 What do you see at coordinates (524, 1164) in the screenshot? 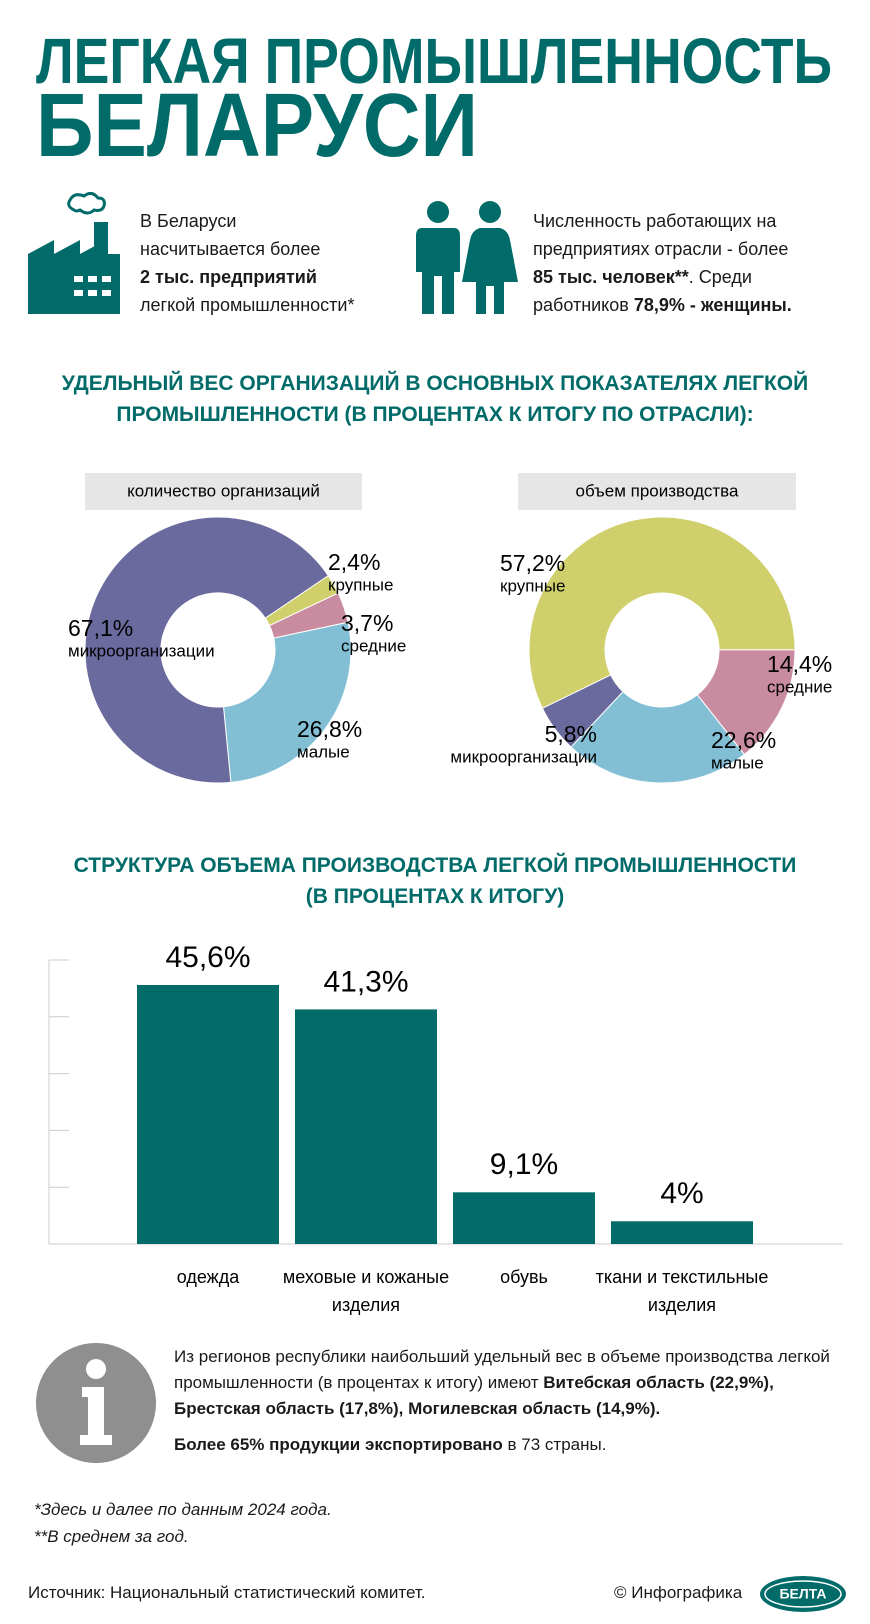
I see `value-label: 9,1%` at bounding box center [524, 1164].